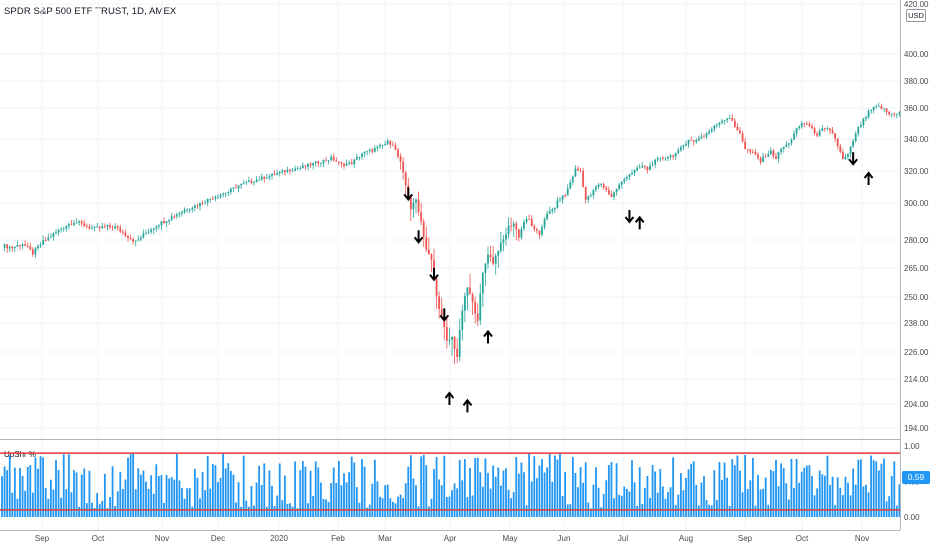 The image size is (932, 550). What do you see at coordinates (916, 15) in the screenshot?
I see `currency-badge: USD` at bounding box center [916, 15].